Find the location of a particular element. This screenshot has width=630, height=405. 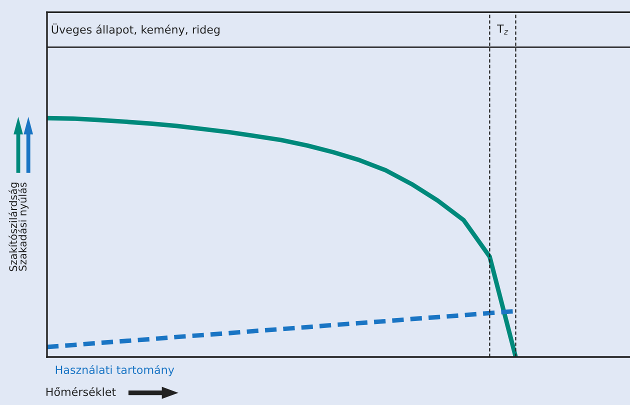

x-axis-title: Hőmérséklet is located at coordinates (81, 391).